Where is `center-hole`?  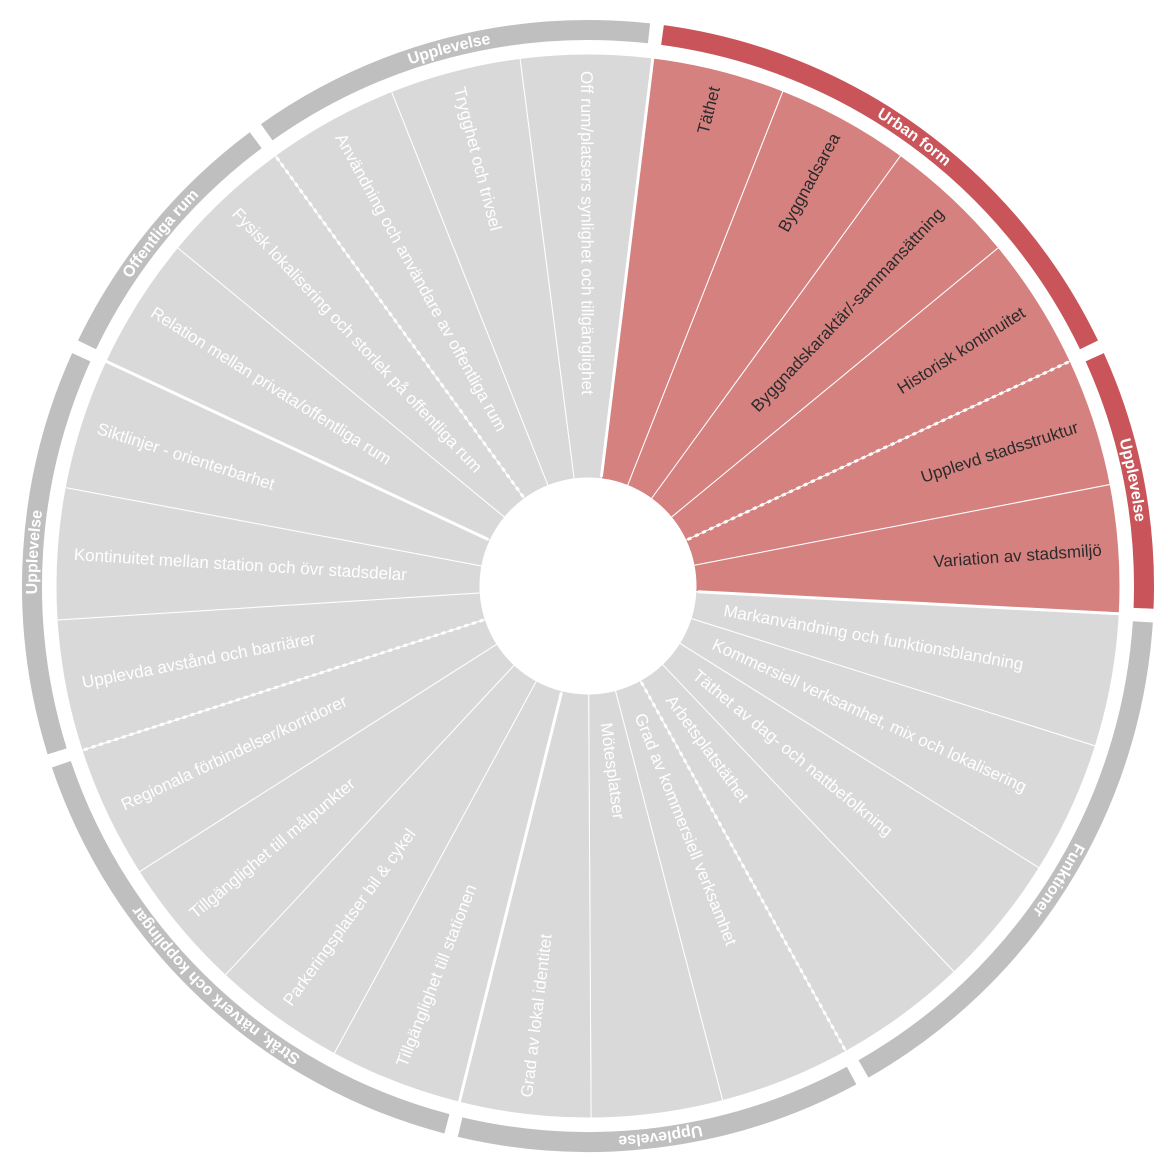
center-hole is located at coordinates (588, 586).